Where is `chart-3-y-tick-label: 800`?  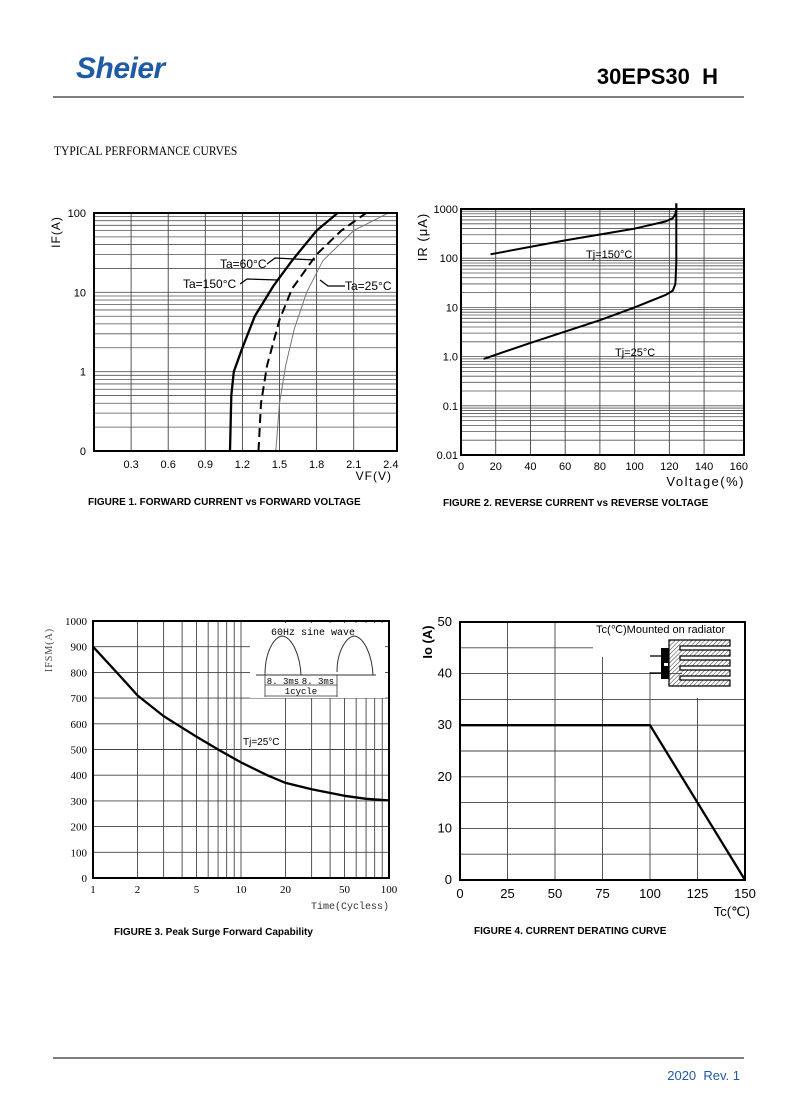
chart-3-y-tick-label: 800 is located at coordinates (79, 673).